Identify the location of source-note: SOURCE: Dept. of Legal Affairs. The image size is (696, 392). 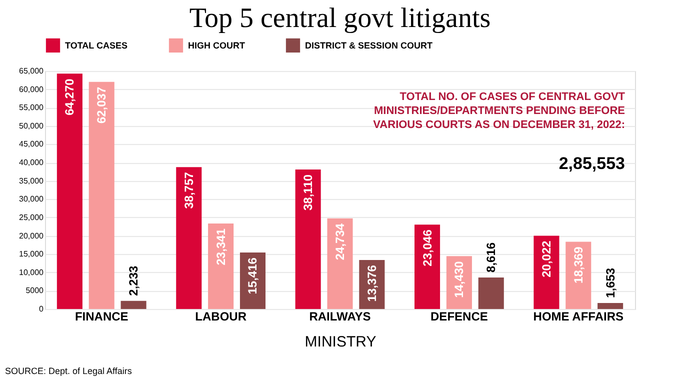
(68, 371).